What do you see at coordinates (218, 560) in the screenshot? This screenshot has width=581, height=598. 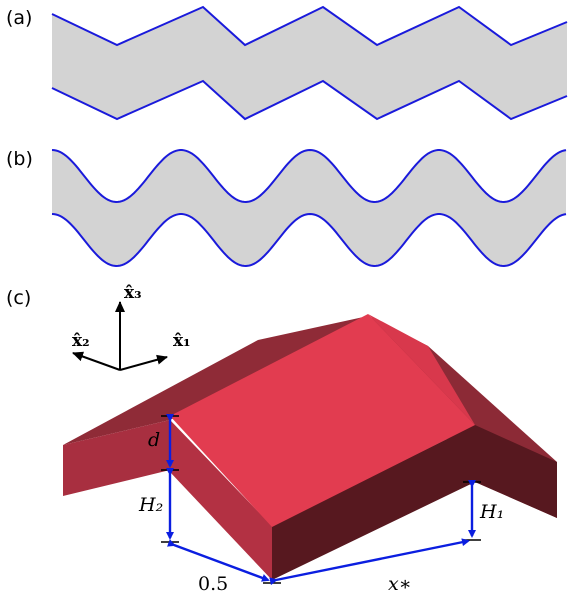 I see `half-width-arrow` at bounding box center [218, 560].